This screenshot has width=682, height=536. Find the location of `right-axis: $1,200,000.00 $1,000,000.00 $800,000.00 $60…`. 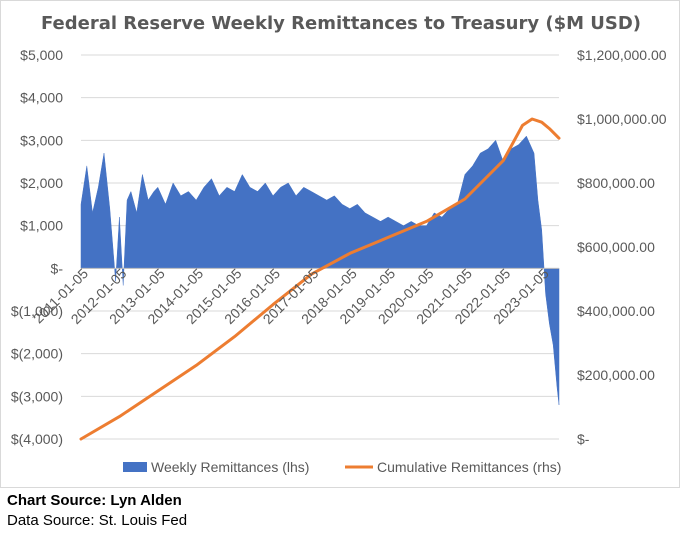

right-axis: $1,200,000.00 $1,000,000.00 $800,000.00 $60… is located at coordinates (622, 247).